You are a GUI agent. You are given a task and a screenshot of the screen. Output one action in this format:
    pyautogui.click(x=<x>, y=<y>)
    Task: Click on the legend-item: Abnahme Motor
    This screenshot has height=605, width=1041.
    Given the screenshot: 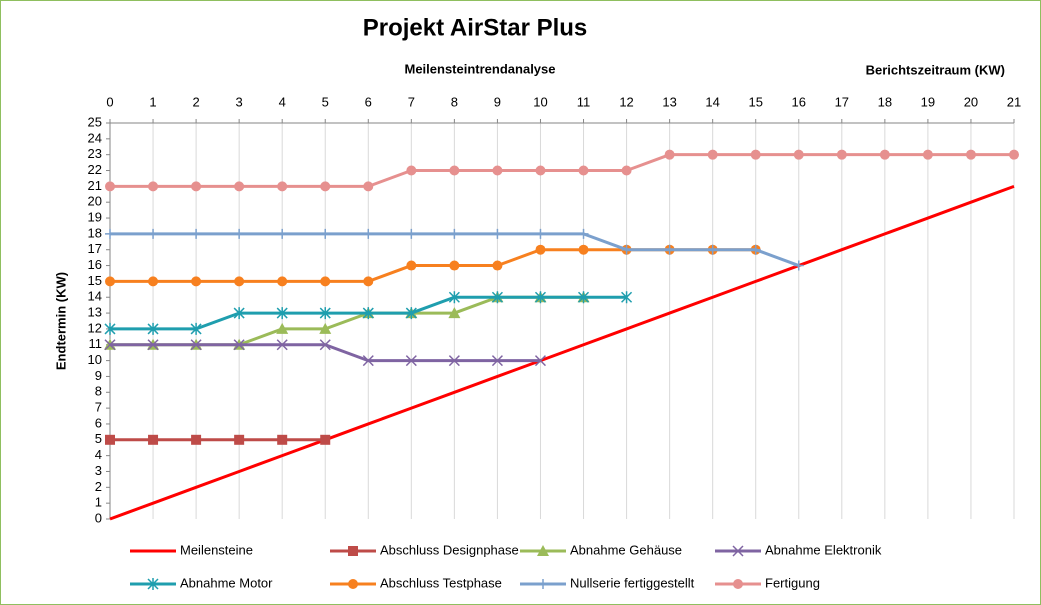 What is the action you would take?
    pyautogui.click(x=201, y=582)
    